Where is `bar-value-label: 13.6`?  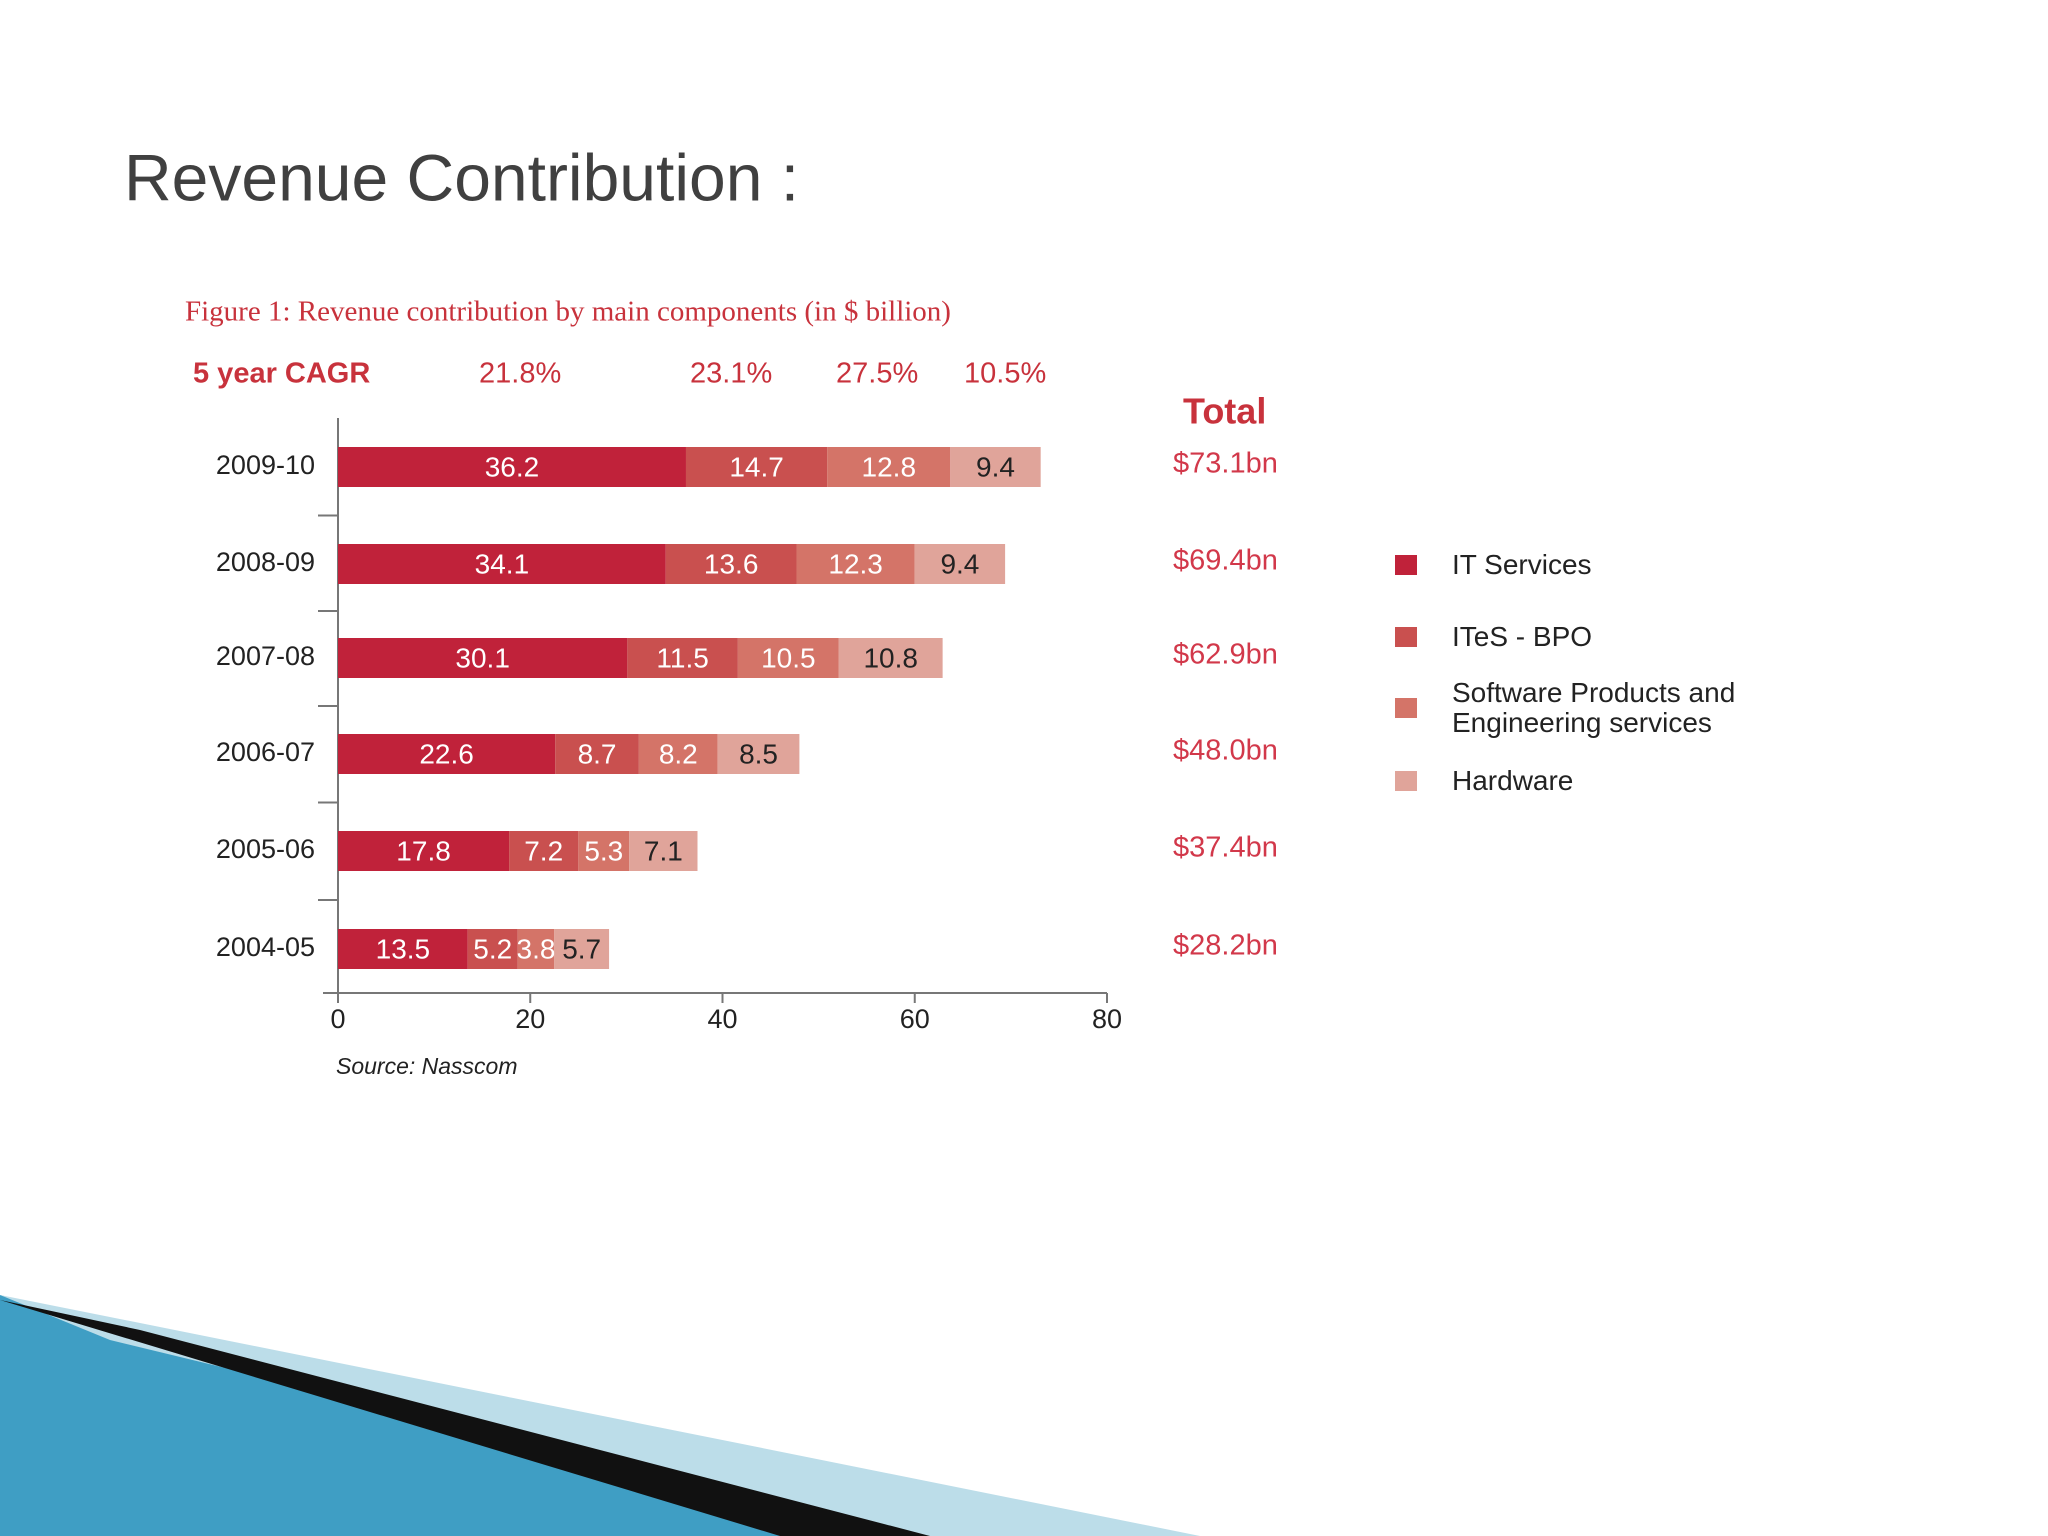 bar-value-label: 13.6 is located at coordinates (731, 563).